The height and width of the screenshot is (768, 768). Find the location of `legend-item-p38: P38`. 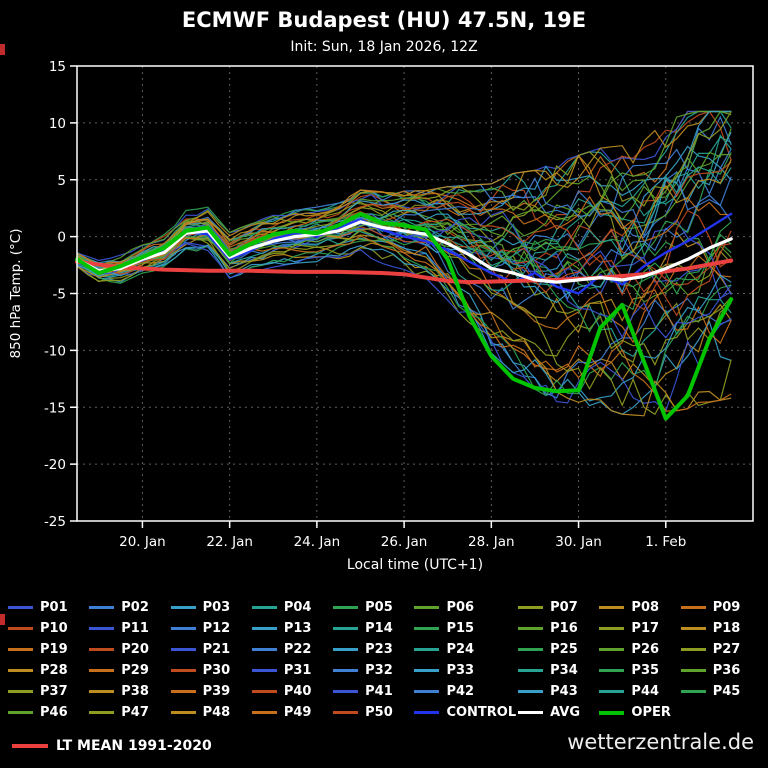

legend-item-p38: P38 is located at coordinates (128, 691).